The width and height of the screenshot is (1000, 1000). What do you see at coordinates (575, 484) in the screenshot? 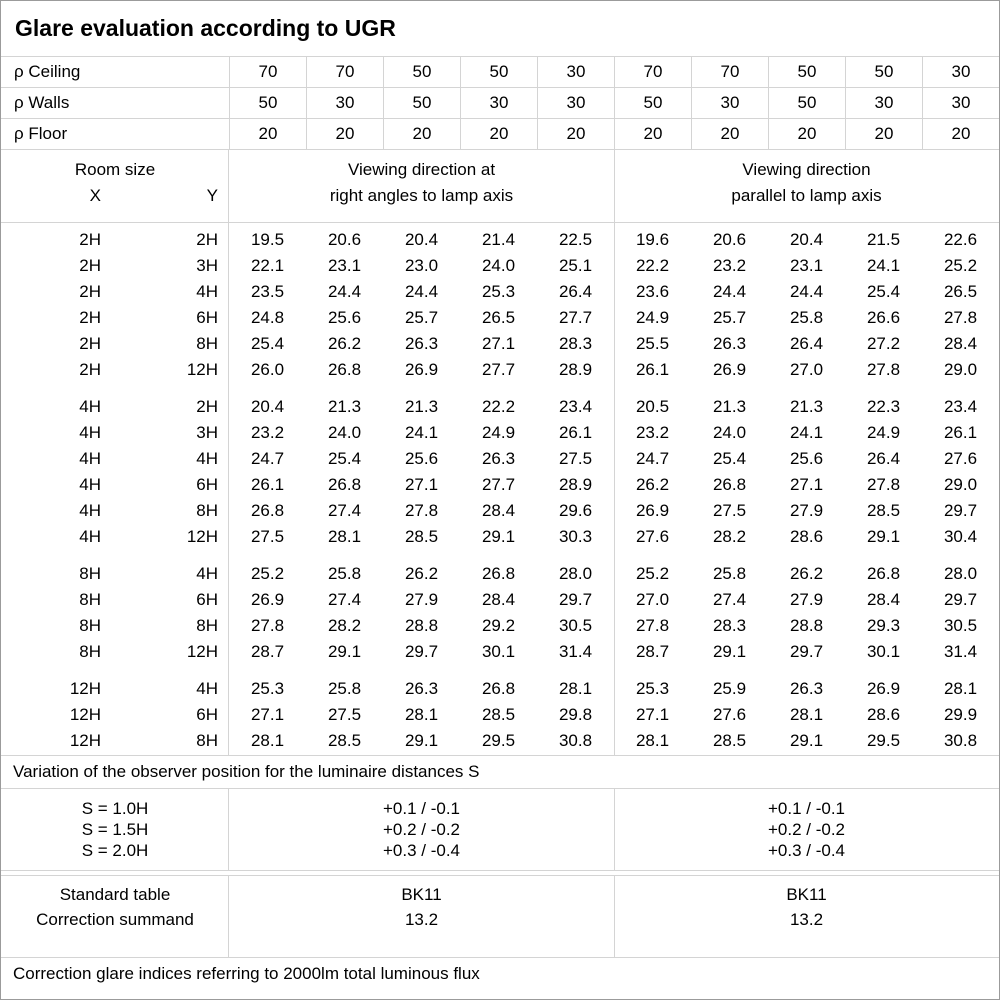
I see `ugr-value: 28.9` at bounding box center [575, 484].